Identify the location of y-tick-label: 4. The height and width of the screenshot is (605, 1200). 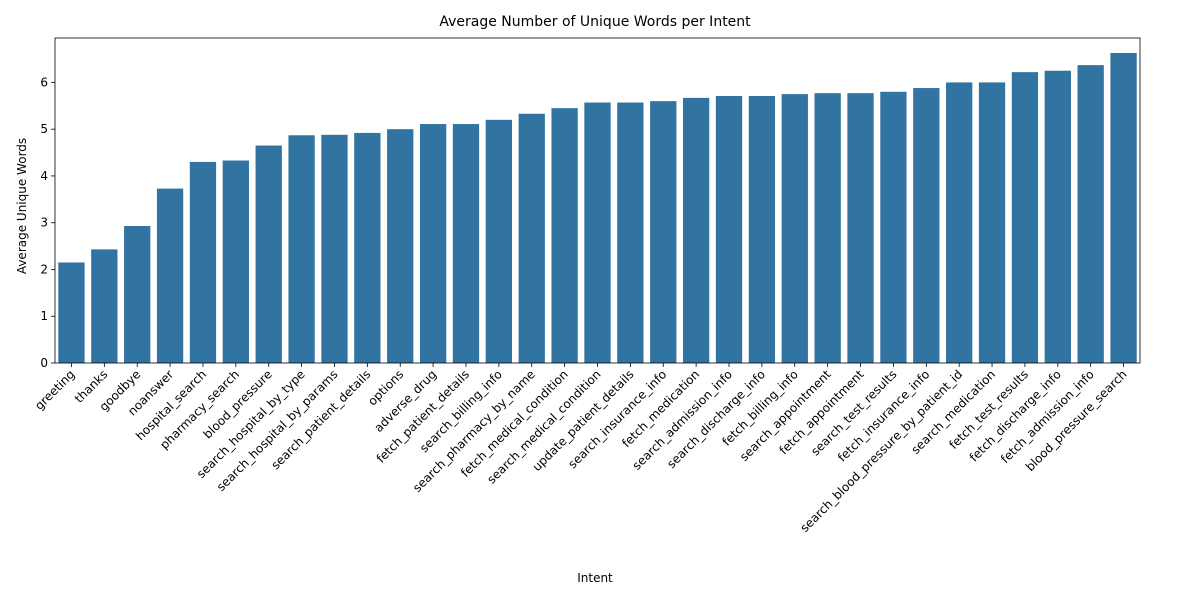
(44, 176).